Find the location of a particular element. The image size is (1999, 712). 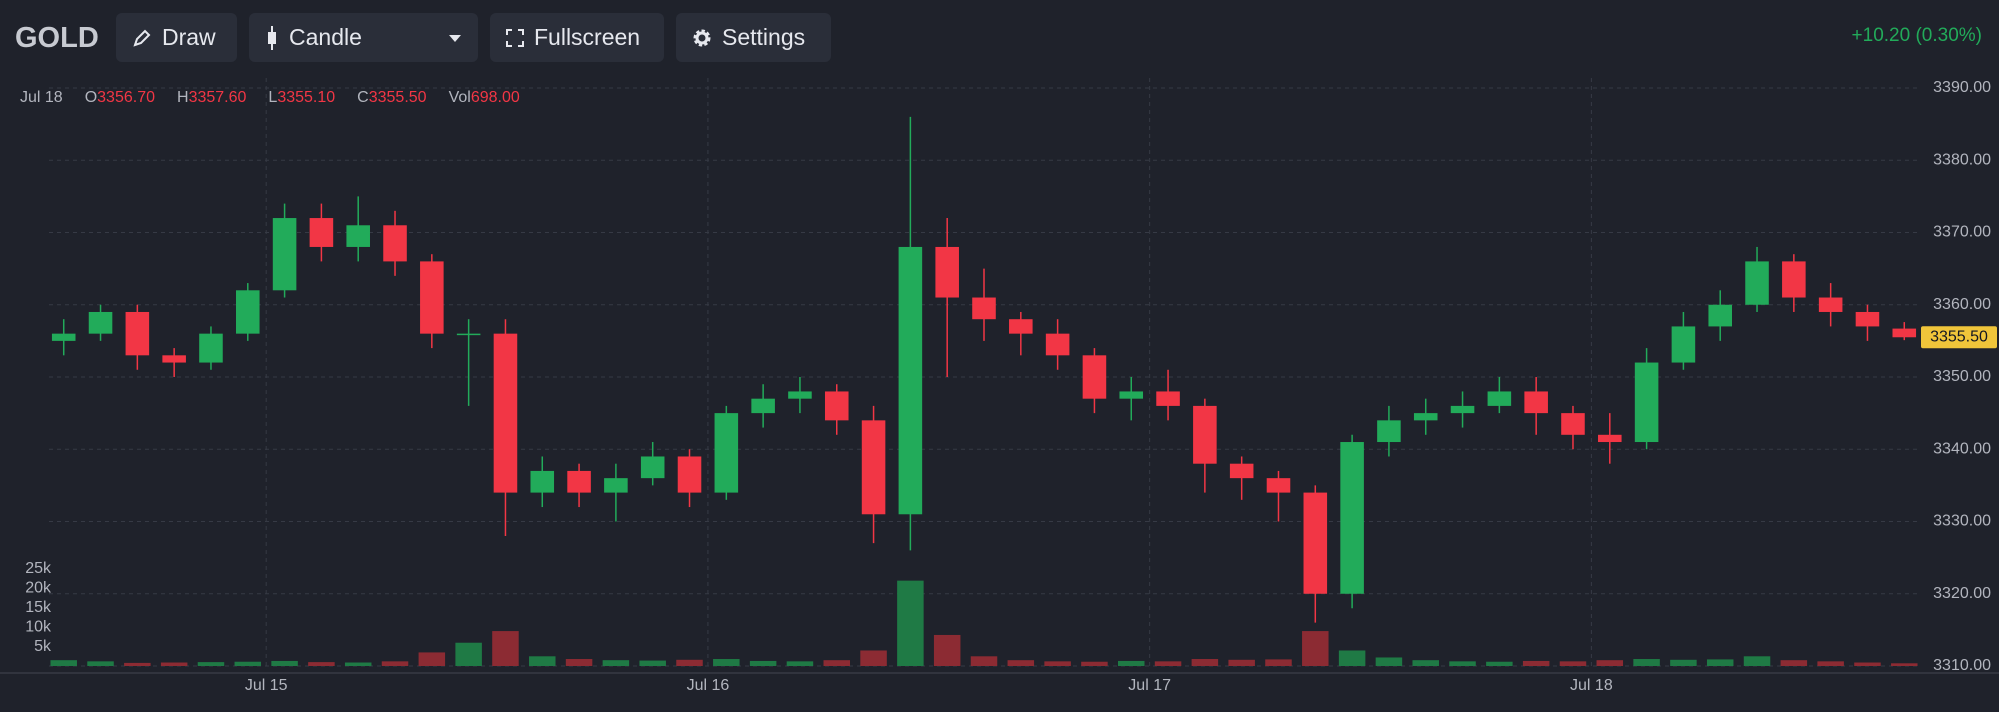

button-label: Draw is located at coordinates (189, 37).